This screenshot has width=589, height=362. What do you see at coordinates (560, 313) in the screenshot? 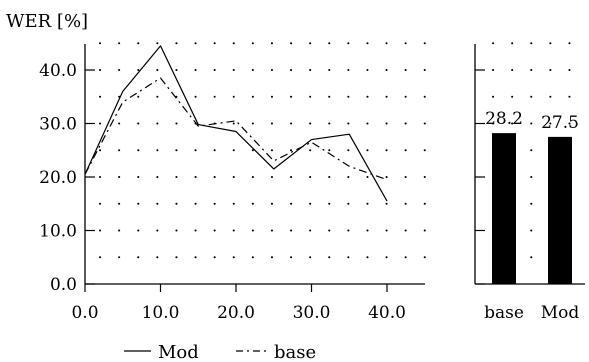
I see `bar-category-label: Mod` at bounding box center [560, 313].